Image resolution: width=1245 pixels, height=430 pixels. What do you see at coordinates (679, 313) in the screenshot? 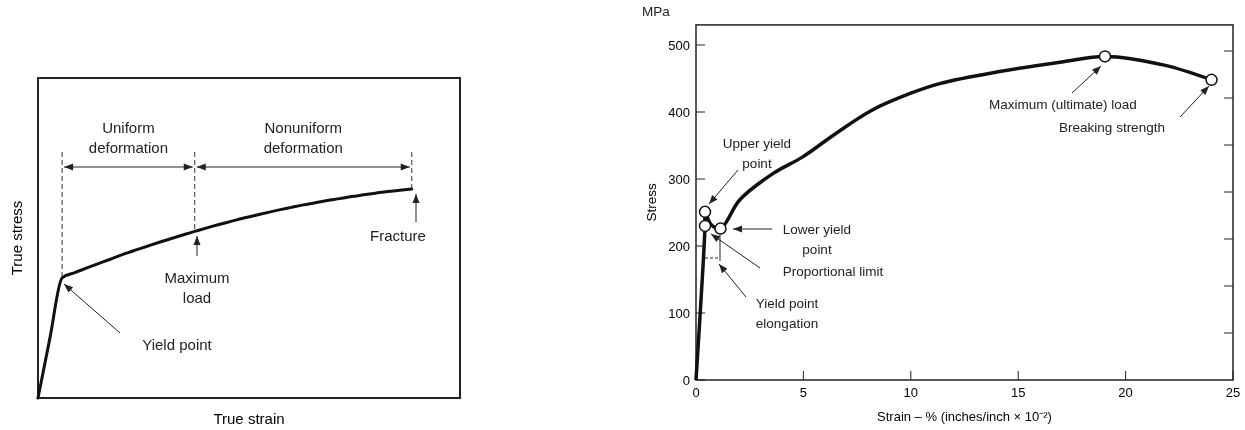
I see `y-tick-label: 100` at bounding box center [679, 313].